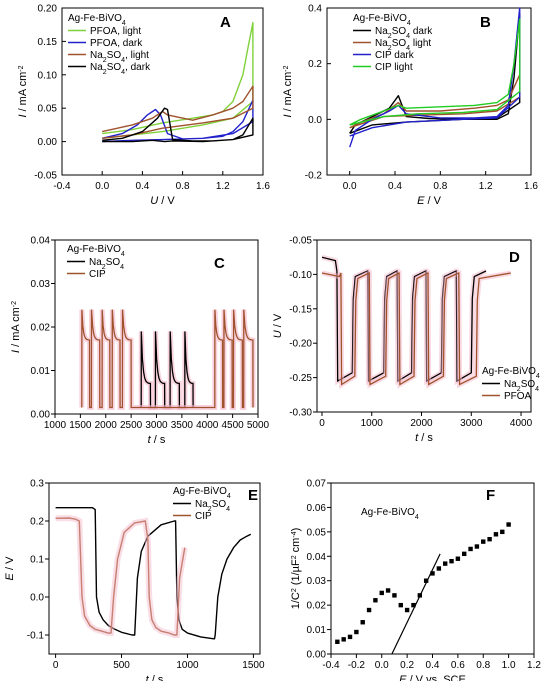 Image resolution: width=550 pixels, height=681 pixels. Describe the element at coordinates (106, 425) in the screenshot. I see `x-tick-label: 2000` at that location.